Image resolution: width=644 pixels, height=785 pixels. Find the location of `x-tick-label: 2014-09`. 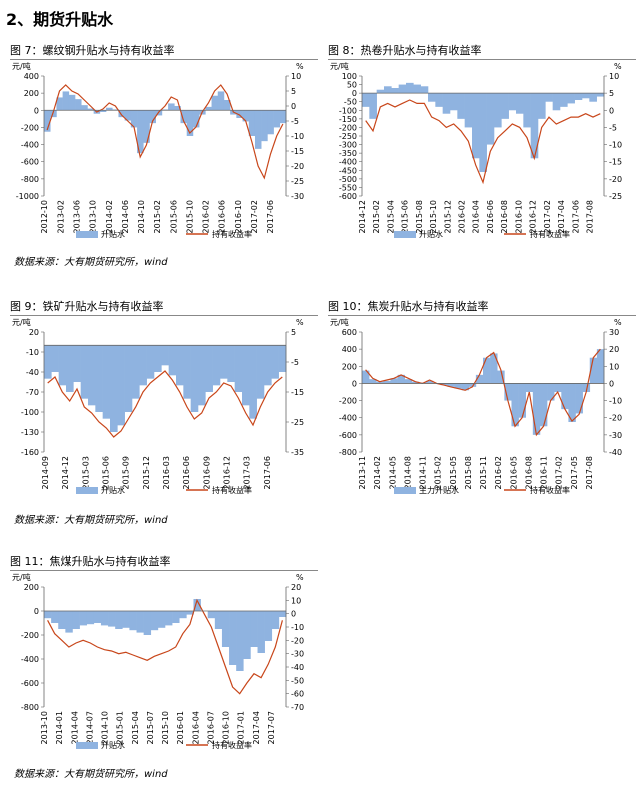

x-tick-label: 2014-09 is located at coordinates (45, 472).